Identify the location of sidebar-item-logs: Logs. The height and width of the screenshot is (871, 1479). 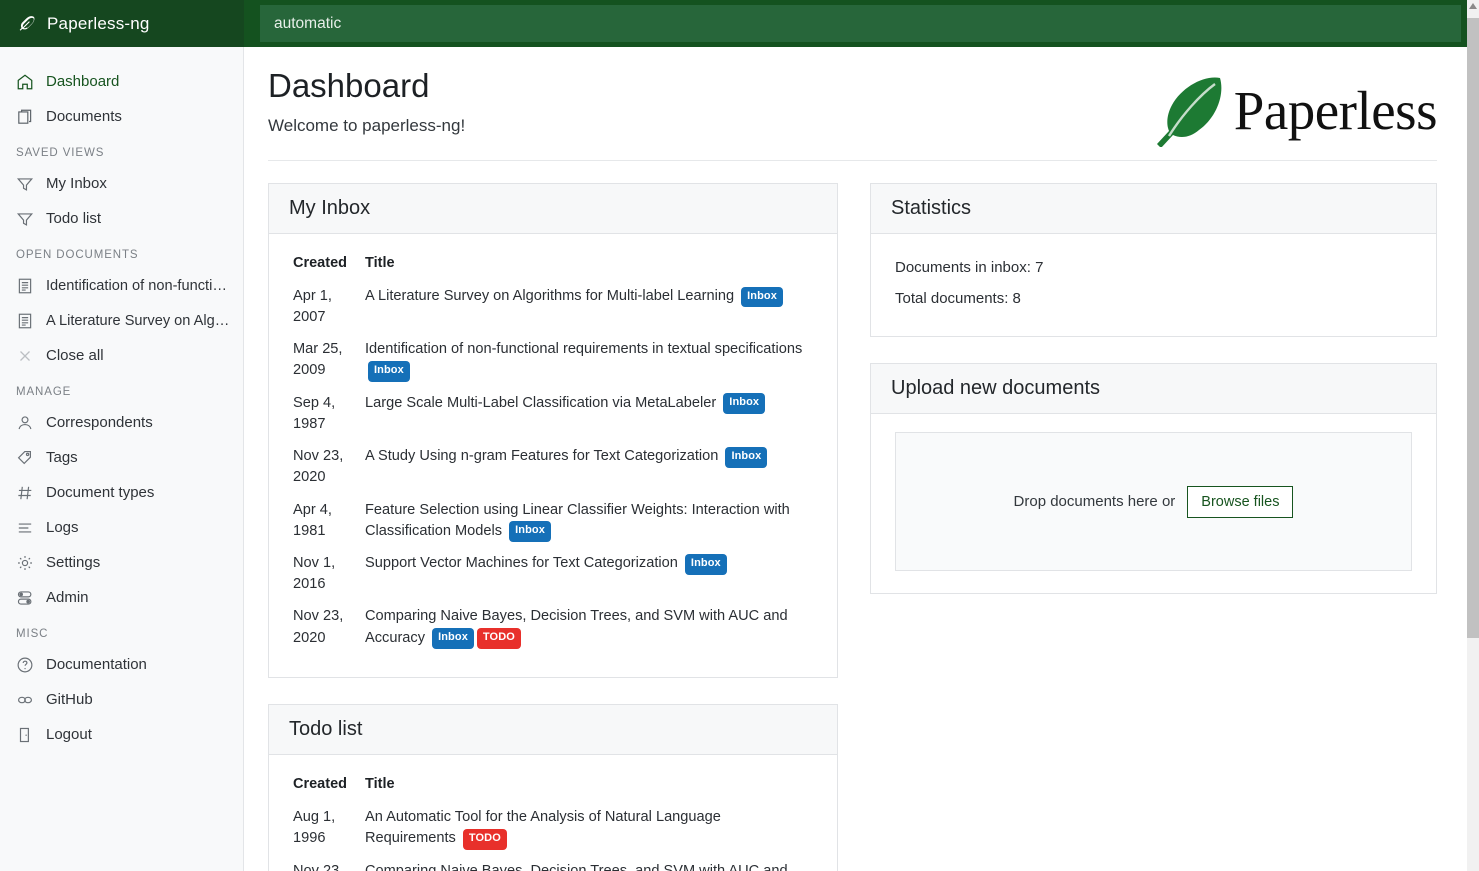
(121, 527).